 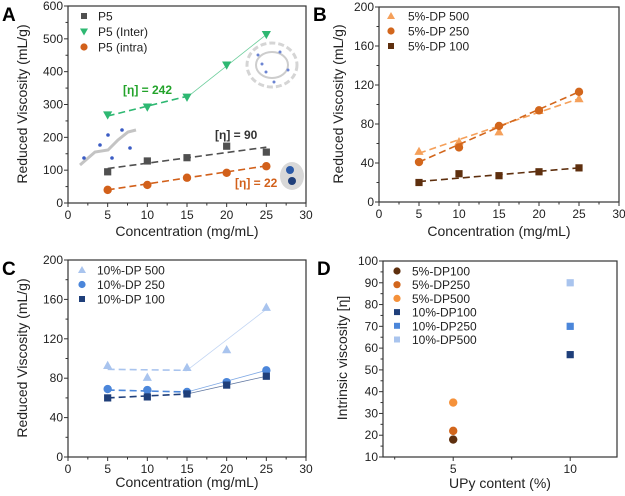 What do you see at coordinates (364, 46) in the screenshot?
I see `y-tick-label: 160` at bounding box center [364, 46].